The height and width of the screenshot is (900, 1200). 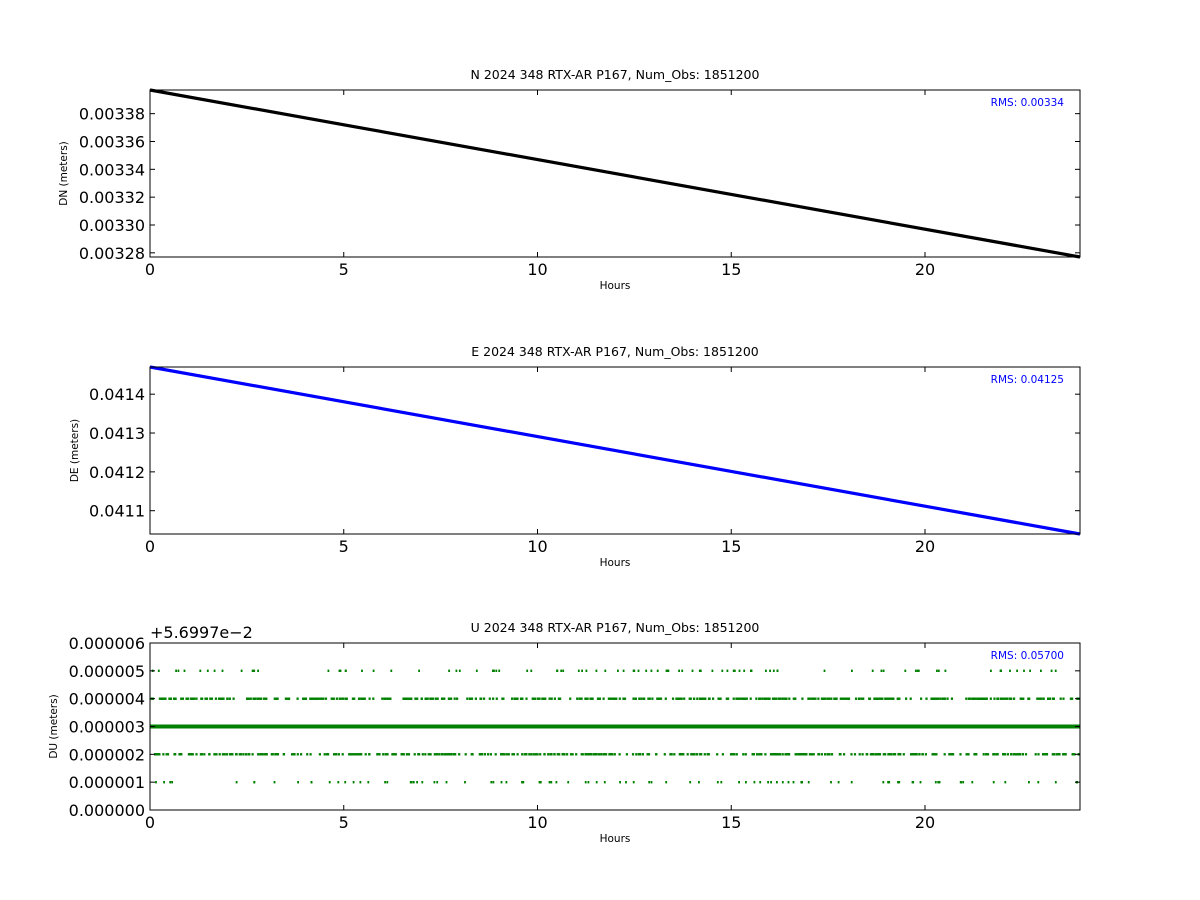 What do you see at coordinates (537, 269) in the screenshot?
I see `x-tick-label: 10` at bounding box center [537, 269].